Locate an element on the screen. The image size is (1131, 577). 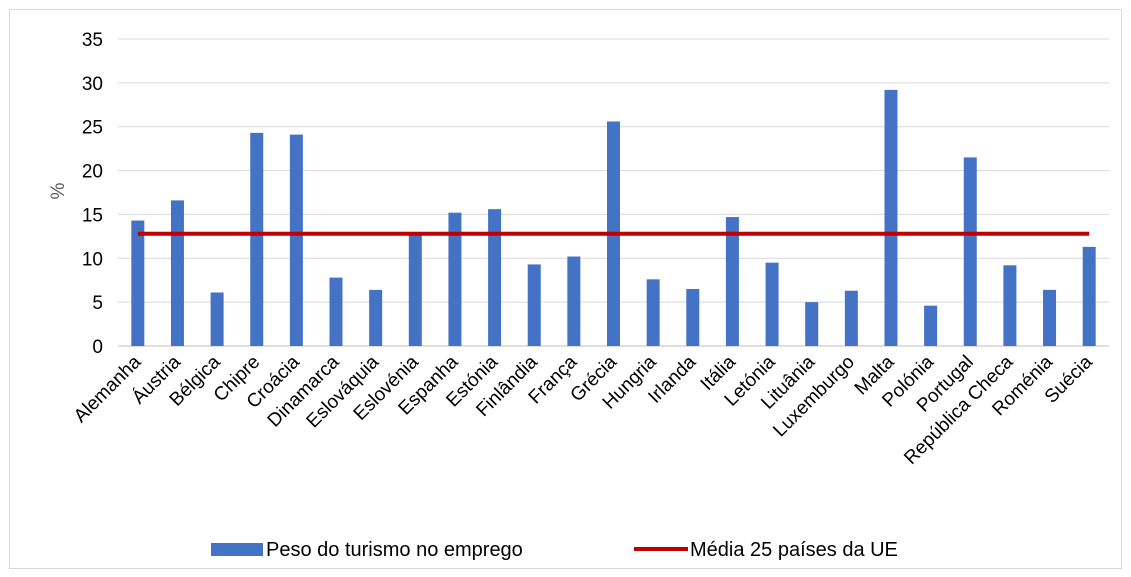
legend-swatch-bars is located at coordinates (237, 549).